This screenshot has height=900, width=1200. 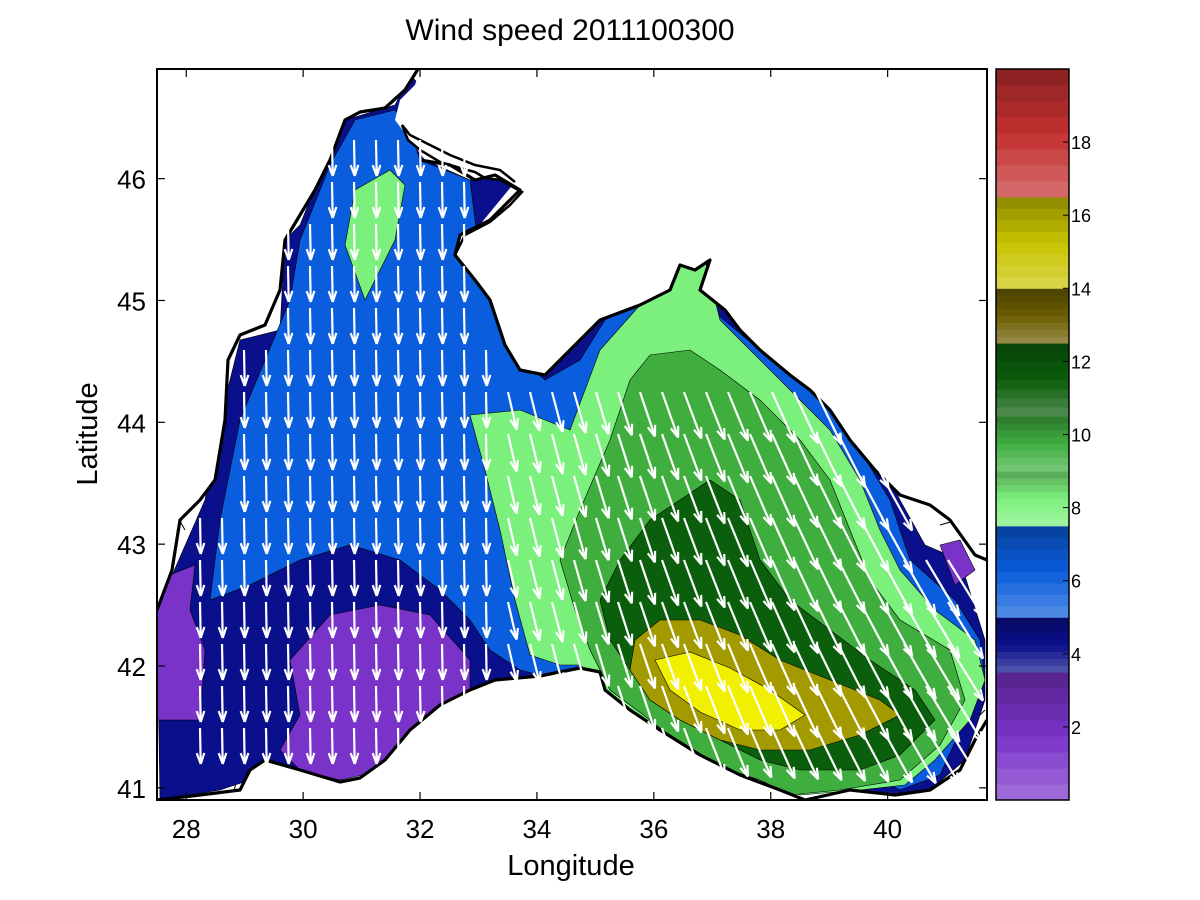 What do you see at coordinates (131, 667) in the screenshot?
I see `y-tick-label: 42` at bounding box center [131, 667].